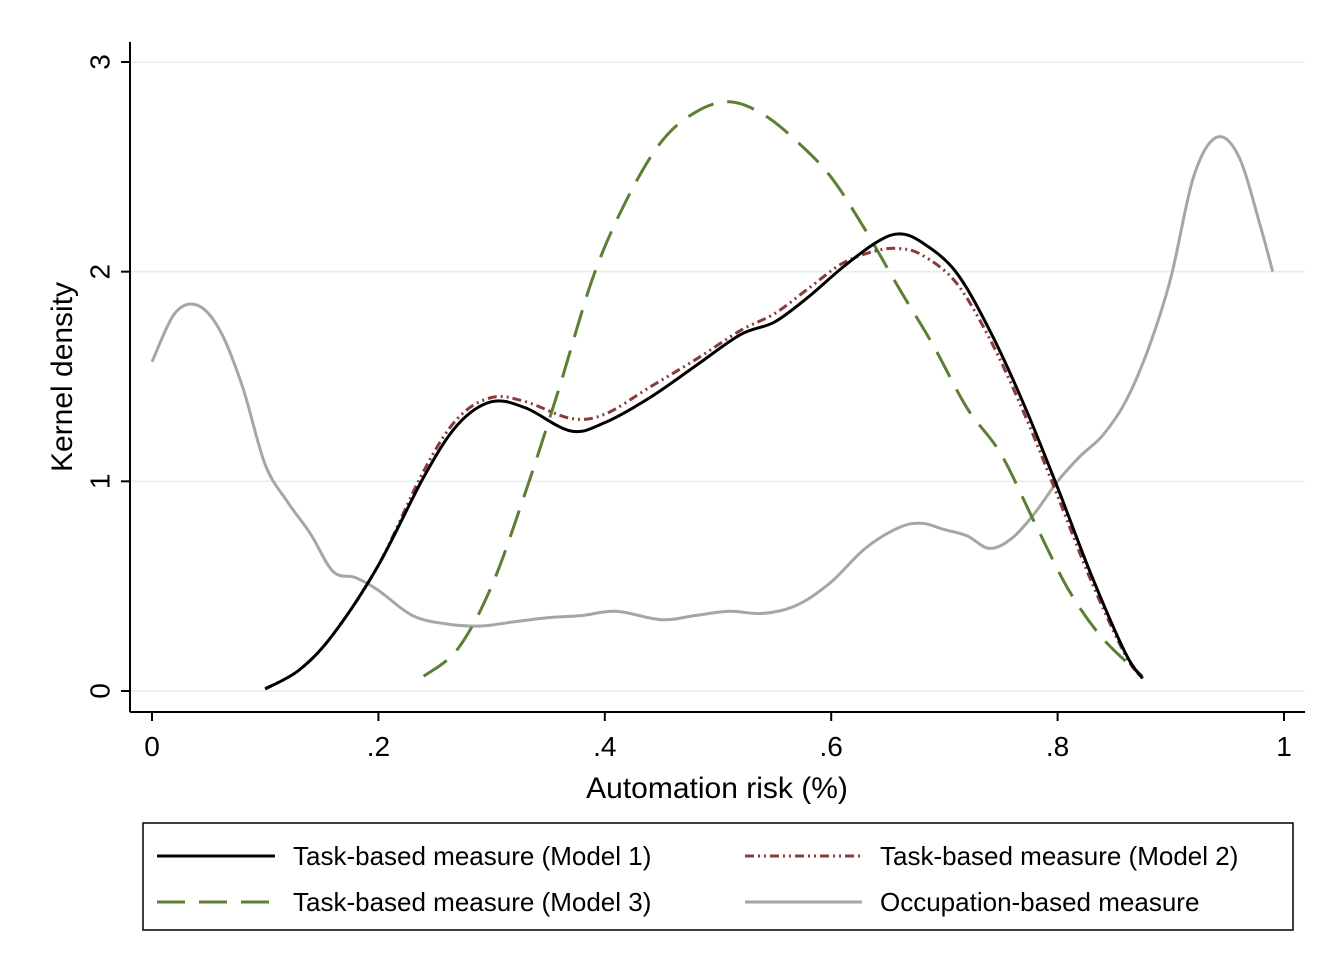 This screenshot has width=1344, height=977. What do you see at coordinates (1284, 746) in the screenshot?
I see `x-tick-label: 1` at bounding box center [1284, 746].